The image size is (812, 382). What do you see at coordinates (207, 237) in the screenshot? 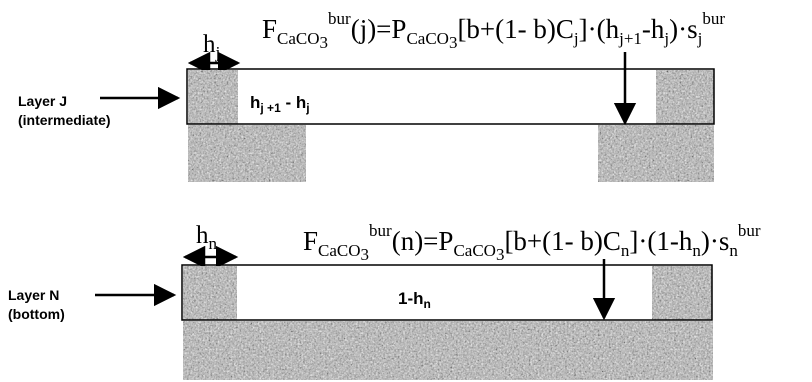
I see `width-label-hn: hn` at bounding box center [207, 237].